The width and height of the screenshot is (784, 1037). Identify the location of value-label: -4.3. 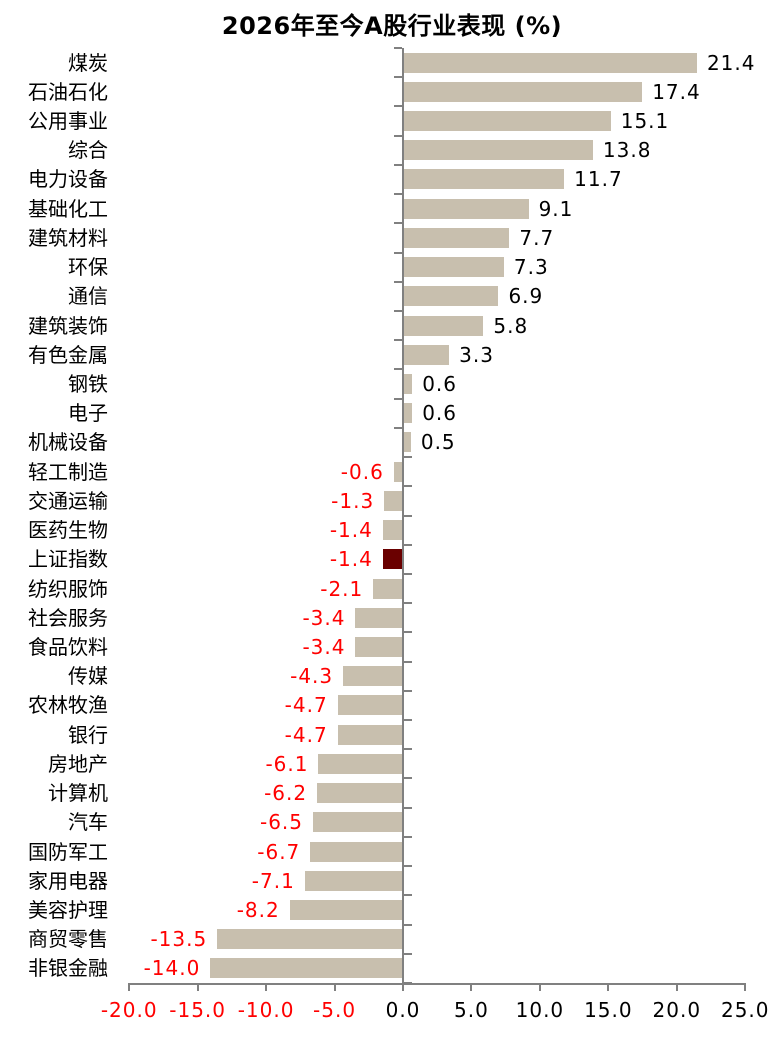
(312, 676).